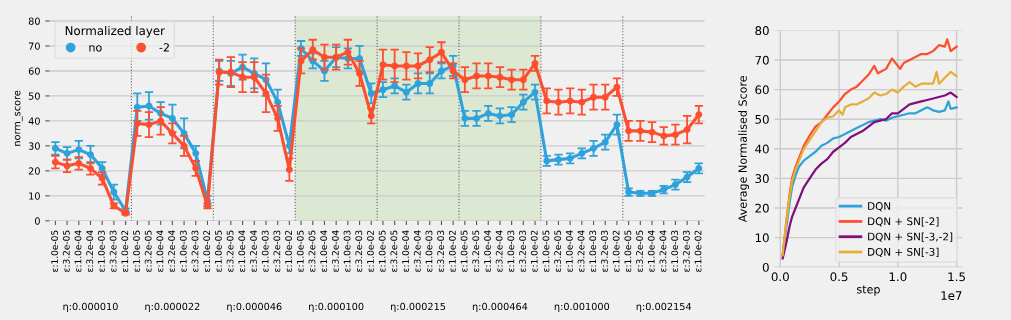 Image resolution: width=1011 pixels, height=320 pixels. Describe the element at coordinates (500, 307) in the screenshot. I see `text: η:0.000464` at that location.